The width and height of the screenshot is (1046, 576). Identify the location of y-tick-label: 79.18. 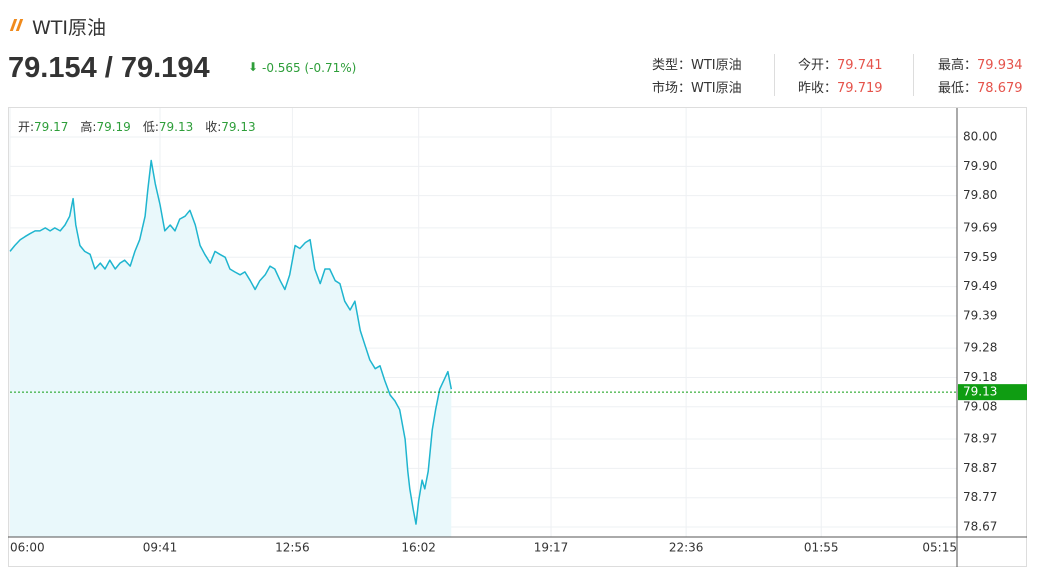
(980, 377).